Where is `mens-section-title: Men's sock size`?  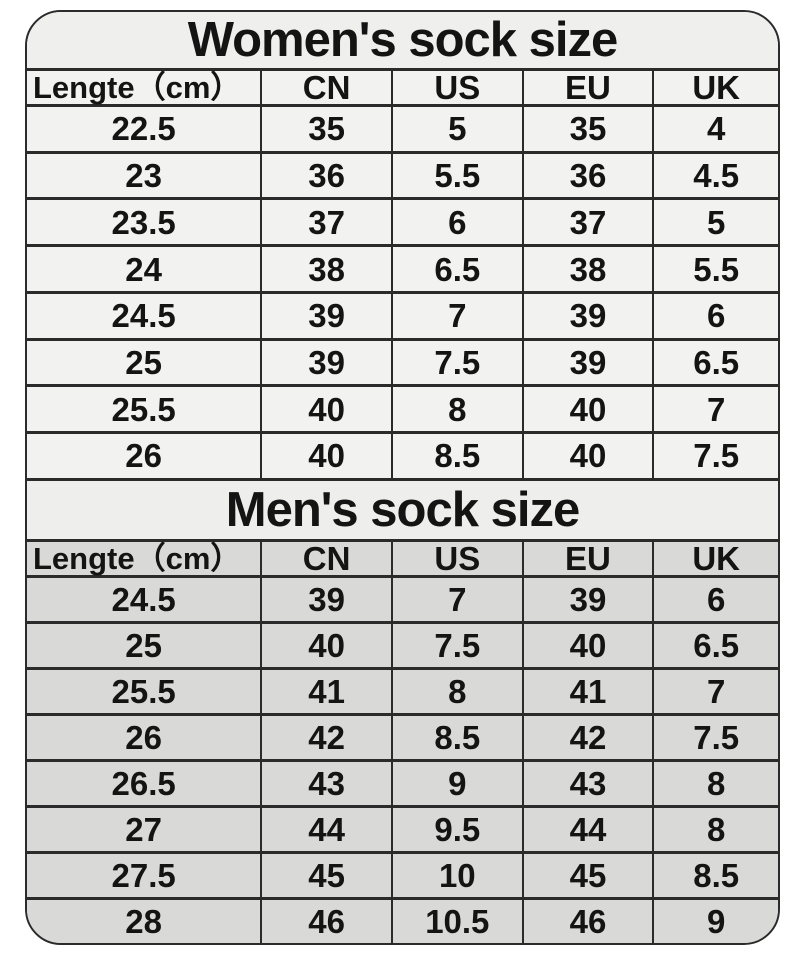 mens-section-title: Men's sock size is located at coordinates (402, 509).